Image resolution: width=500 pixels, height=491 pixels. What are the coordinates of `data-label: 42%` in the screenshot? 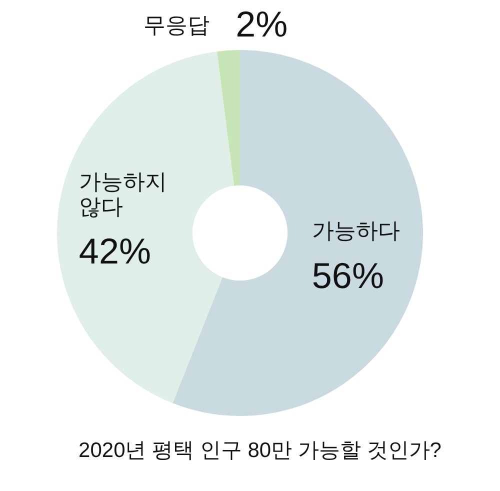 It's located at (114, 251).